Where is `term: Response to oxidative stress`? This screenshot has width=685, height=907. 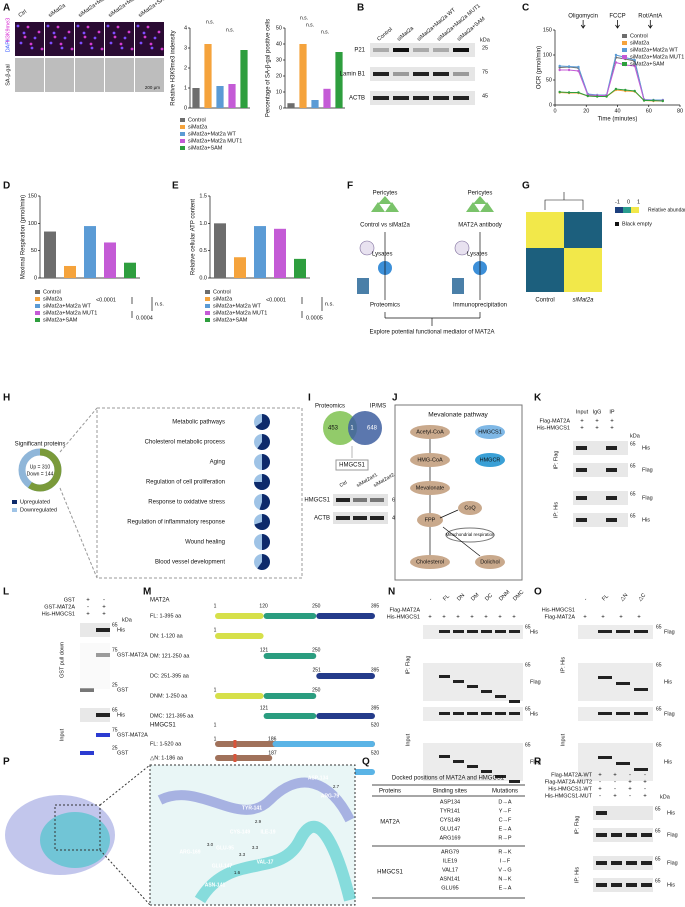
term: Response to oxidative stress is located at coordinates (186, 503).